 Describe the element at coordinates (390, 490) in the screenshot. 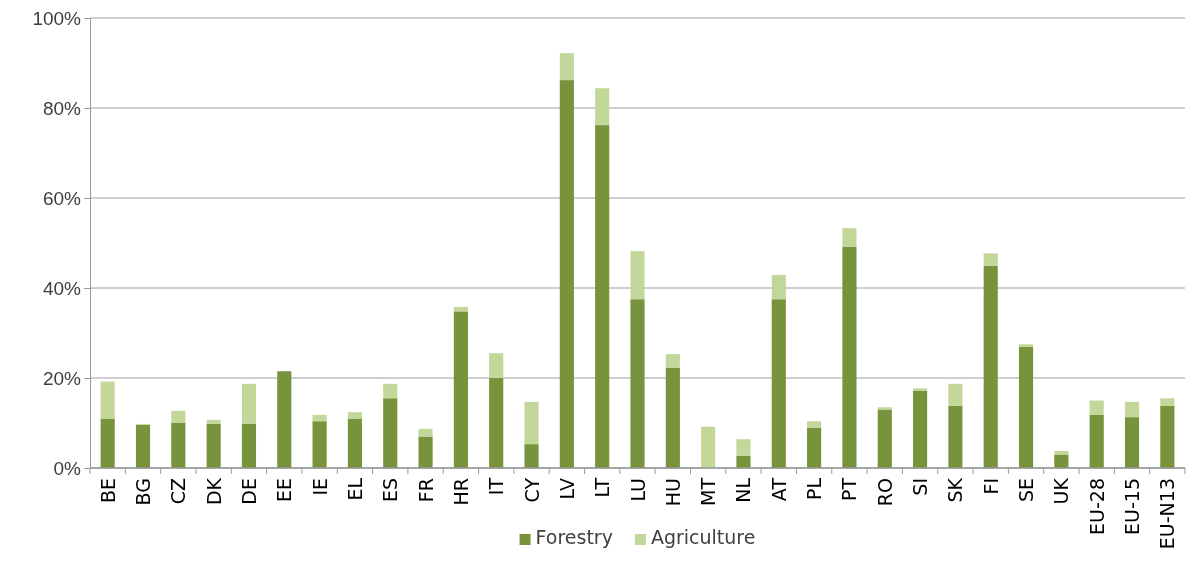

I see `x-tick-label: ES` at that location.